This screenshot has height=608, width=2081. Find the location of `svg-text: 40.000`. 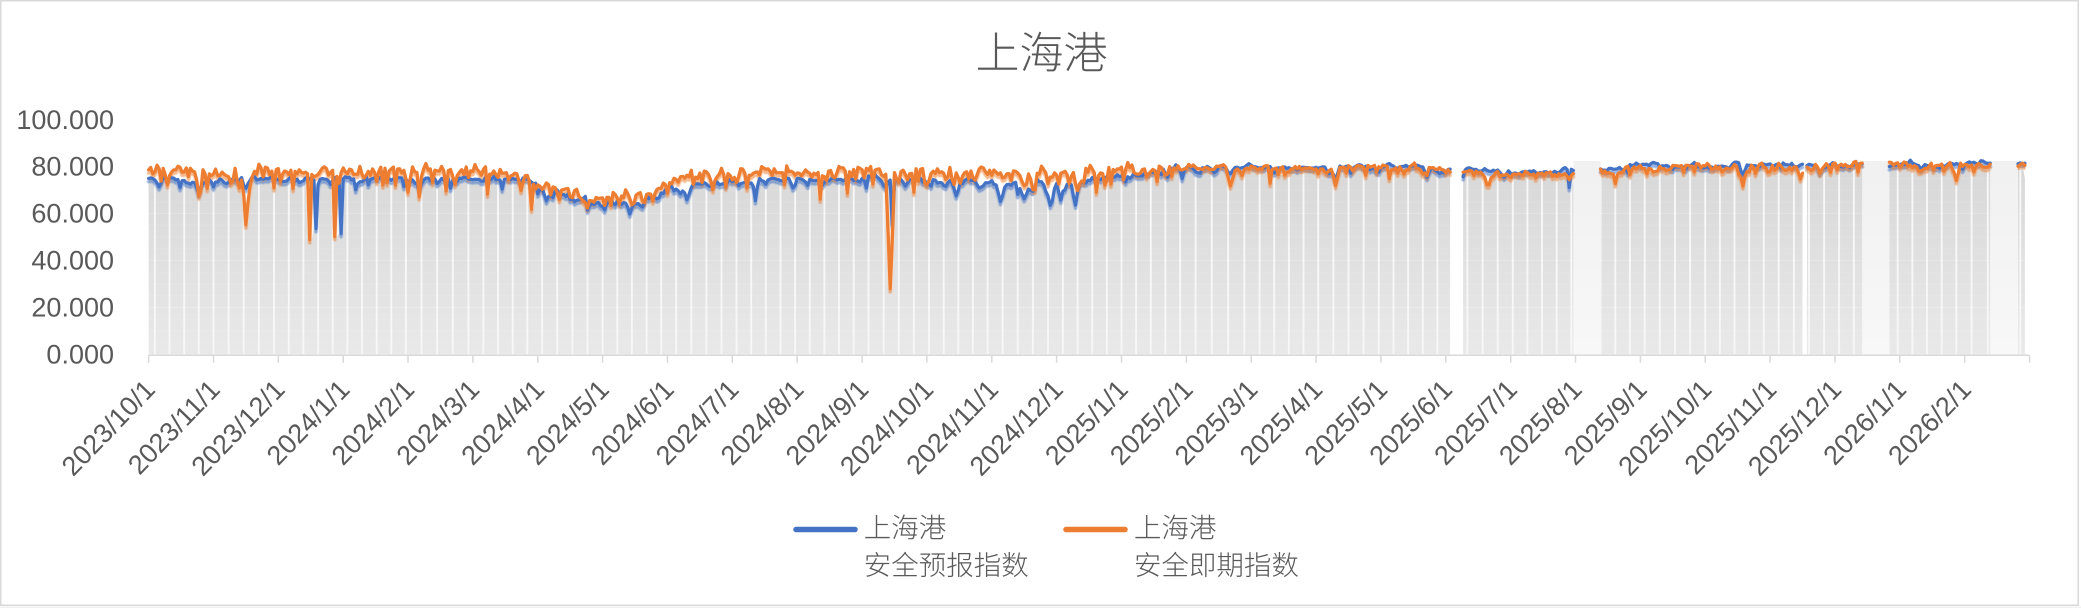

svg-text: 40.000 is located at coordinates (72, 261).